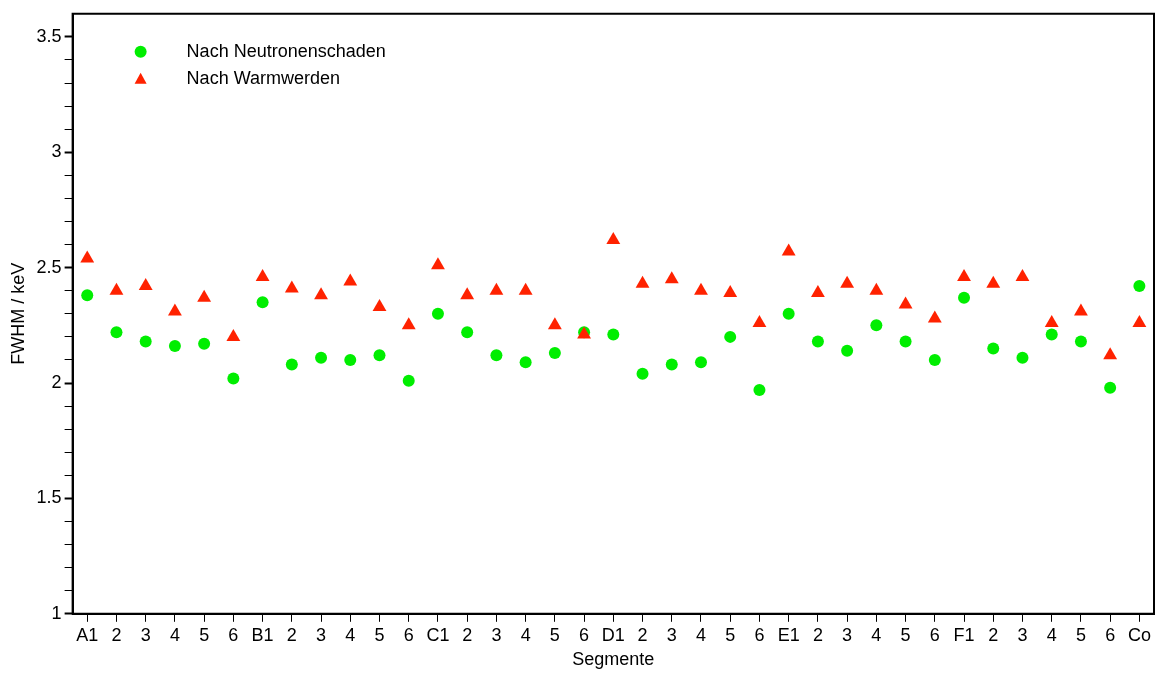 The image size is (1162, 675). I want to click on x-tick-label: Co, so click(1139, 634).